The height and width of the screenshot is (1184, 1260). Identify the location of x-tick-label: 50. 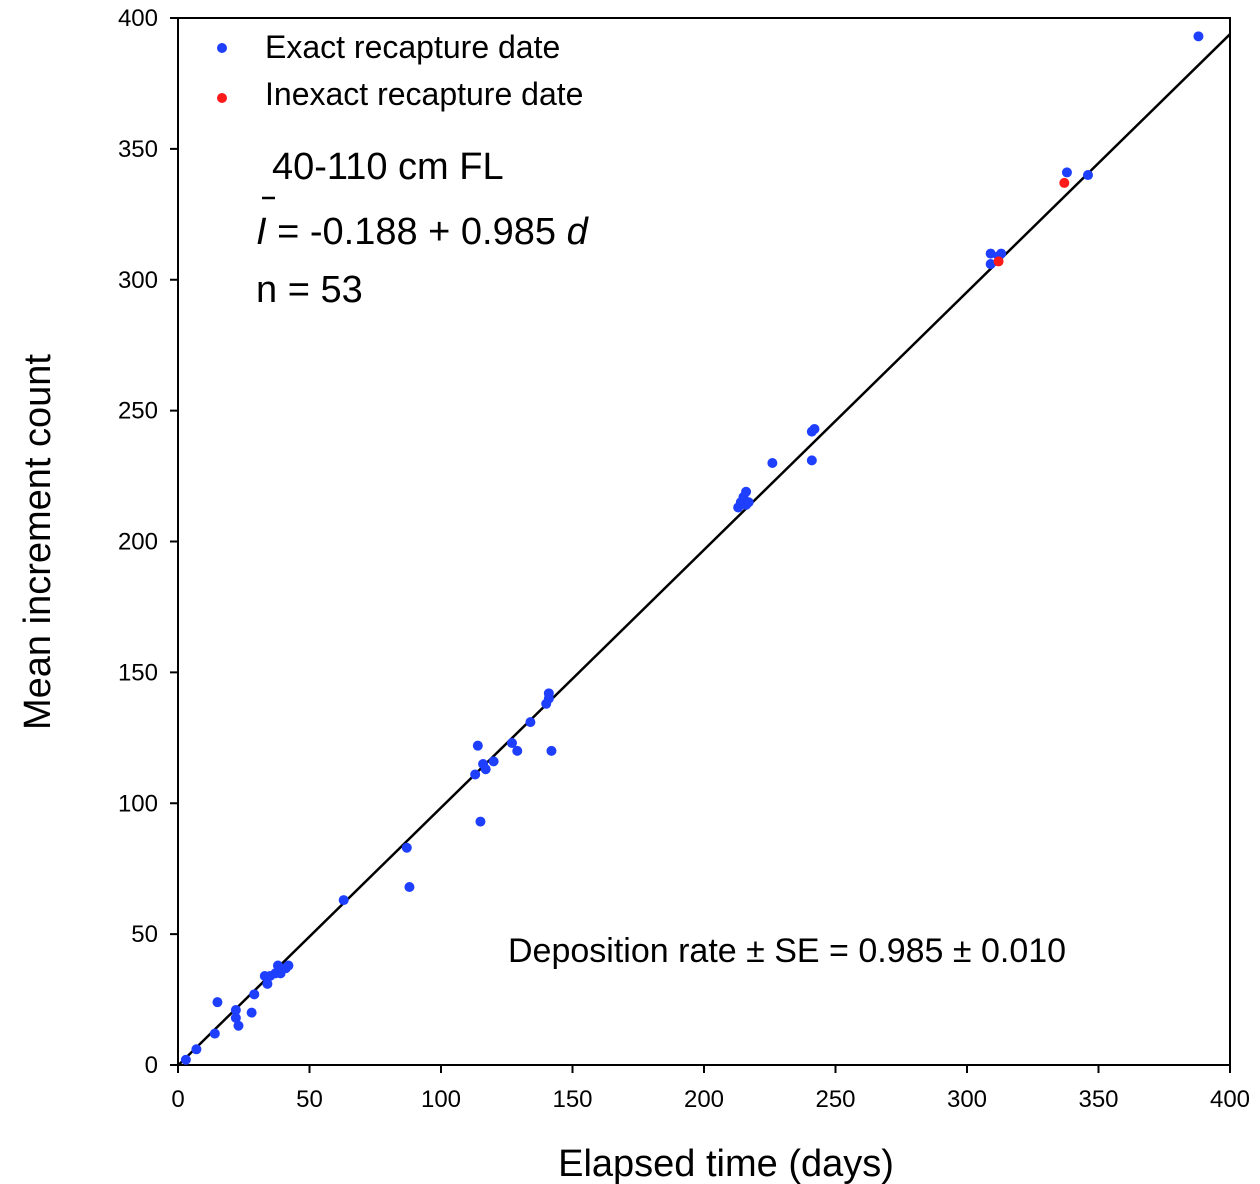
(309, 1099).